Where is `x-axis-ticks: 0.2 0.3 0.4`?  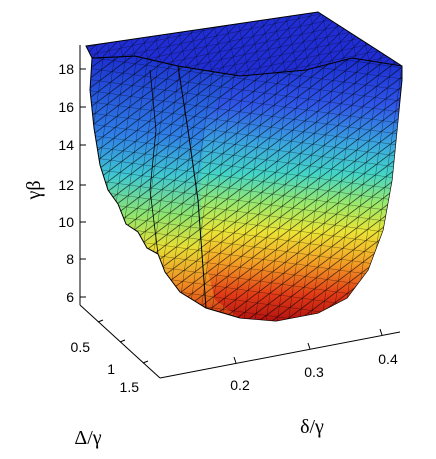
x-axis-ticks: 0.2 0.3 0.4 is located at coordinates (314, 360).